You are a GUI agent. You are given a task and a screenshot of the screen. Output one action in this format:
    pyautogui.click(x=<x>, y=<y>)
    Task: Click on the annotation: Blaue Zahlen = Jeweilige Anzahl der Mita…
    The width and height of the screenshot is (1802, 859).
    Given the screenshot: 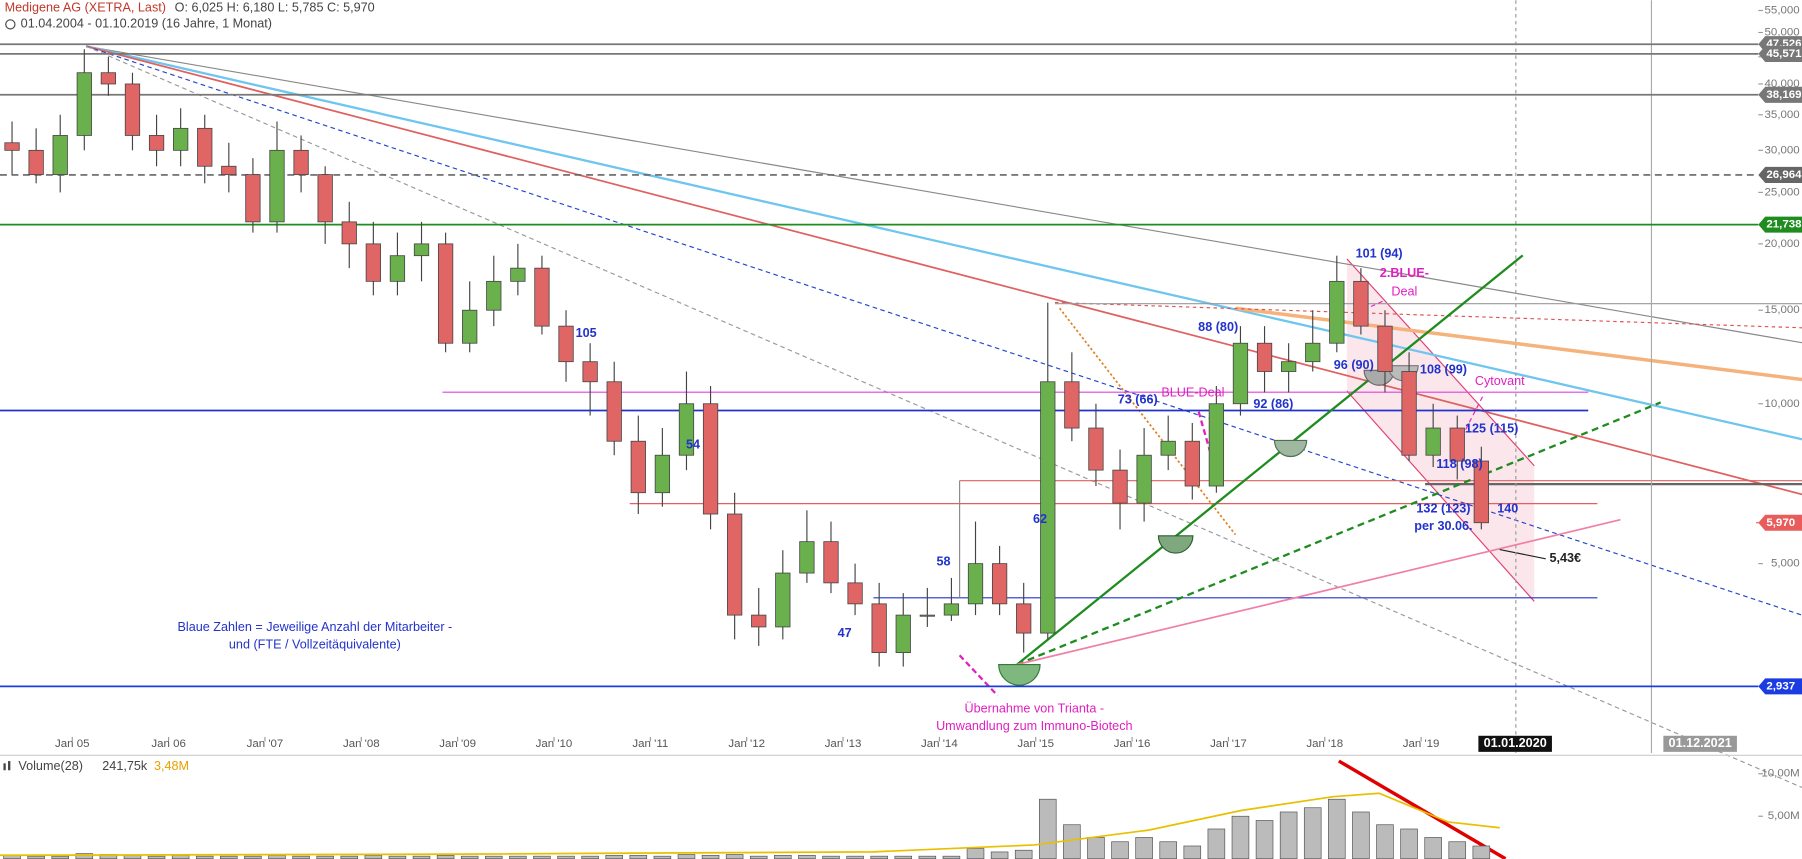 What is the action you would take?
    pyautogui.click(x=315, y=627)
    